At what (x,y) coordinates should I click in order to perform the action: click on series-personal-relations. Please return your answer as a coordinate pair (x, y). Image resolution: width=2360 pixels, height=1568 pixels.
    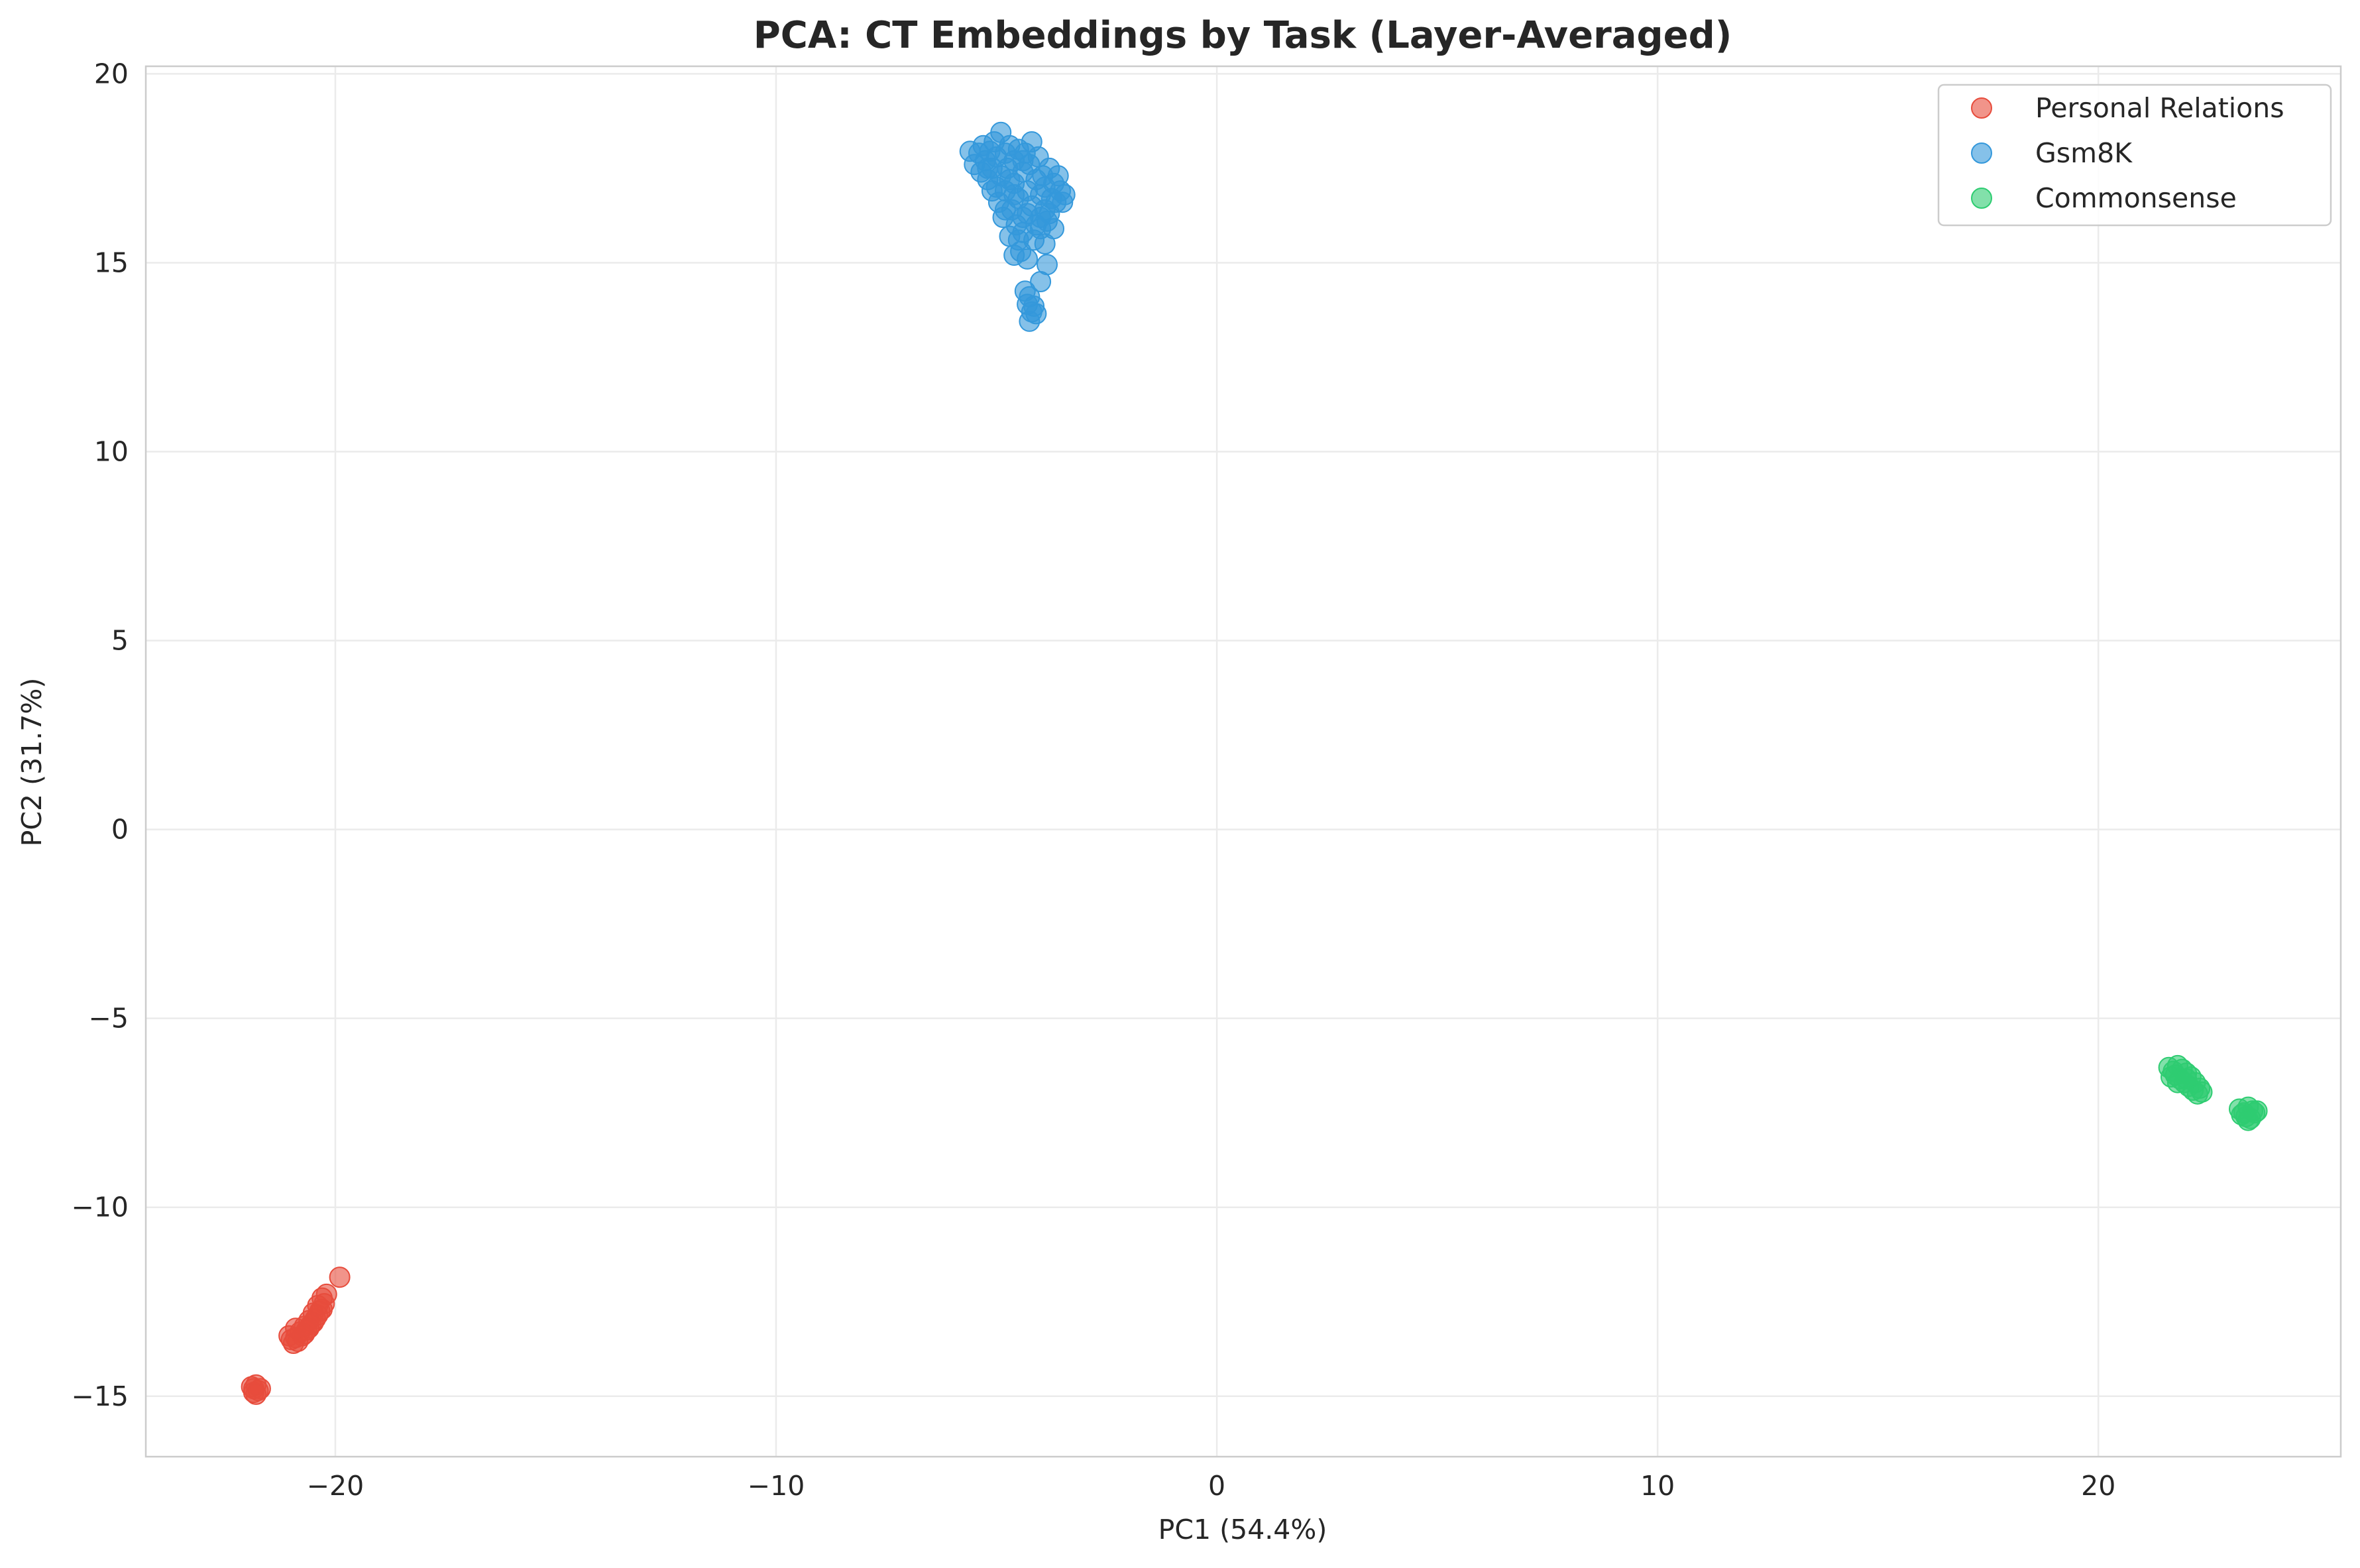
    Looking at the image, I should click on (296, 1335).